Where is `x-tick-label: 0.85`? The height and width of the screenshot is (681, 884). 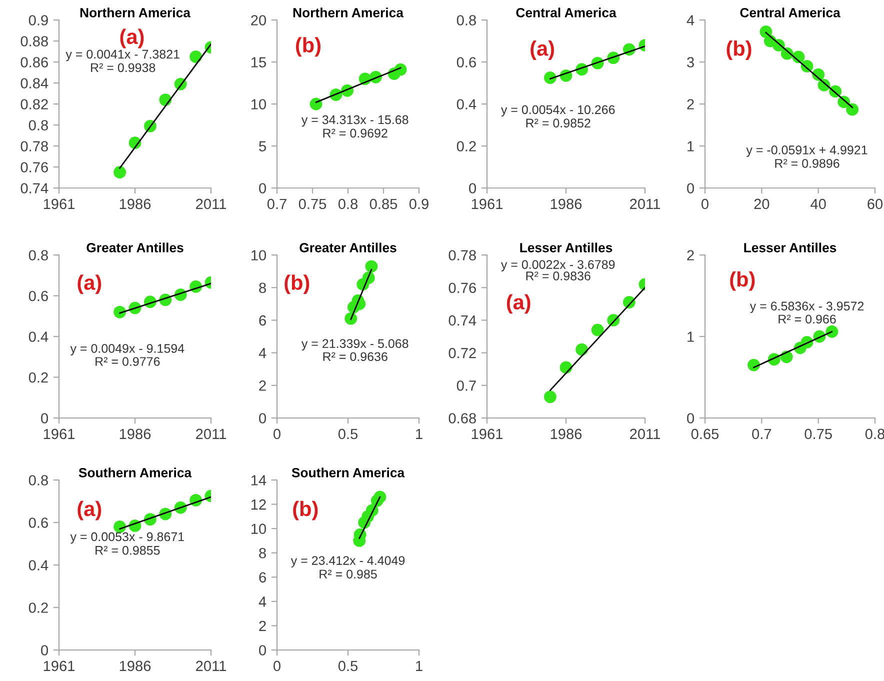
x-tick-label: 0.85 is located at coordinates (384, 204).